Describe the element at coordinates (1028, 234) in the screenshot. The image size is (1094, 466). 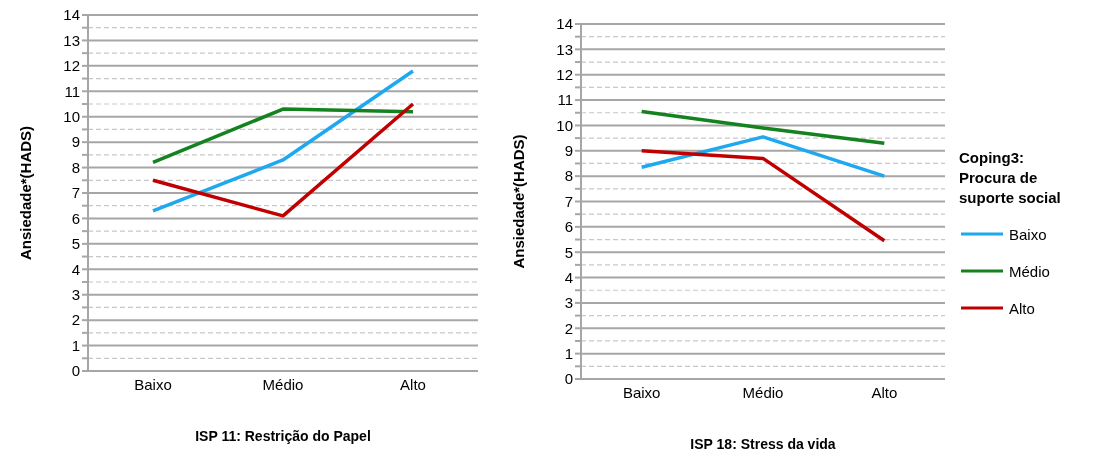
I see `legend-label: Baixo` at that location.